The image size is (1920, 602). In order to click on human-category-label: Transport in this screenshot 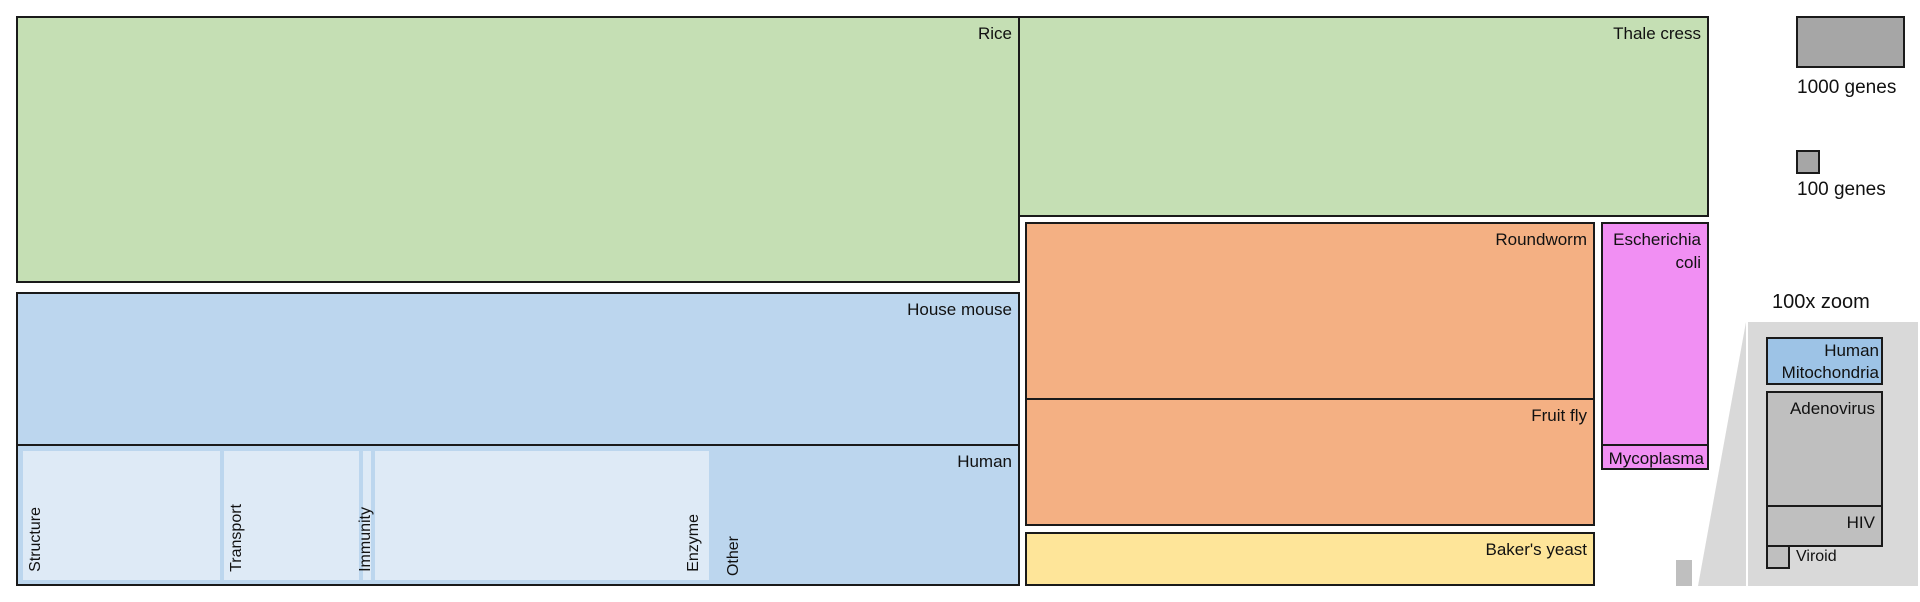, I will do `click(236, 538)`.